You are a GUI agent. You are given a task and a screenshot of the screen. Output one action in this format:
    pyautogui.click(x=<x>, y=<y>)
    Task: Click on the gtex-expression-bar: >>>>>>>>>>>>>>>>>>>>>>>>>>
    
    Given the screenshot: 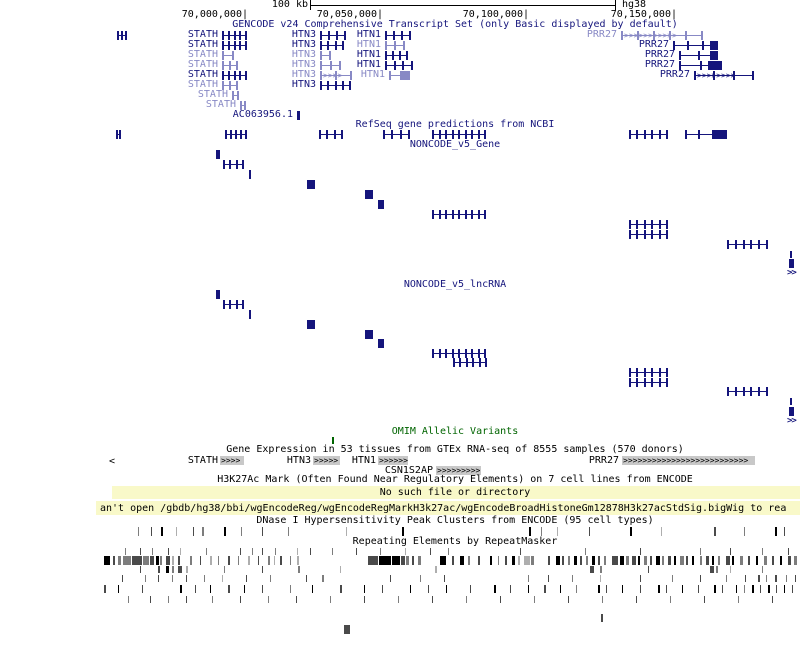 What is the action you would take?
    pyautogui.click(x=688, y=460)
    